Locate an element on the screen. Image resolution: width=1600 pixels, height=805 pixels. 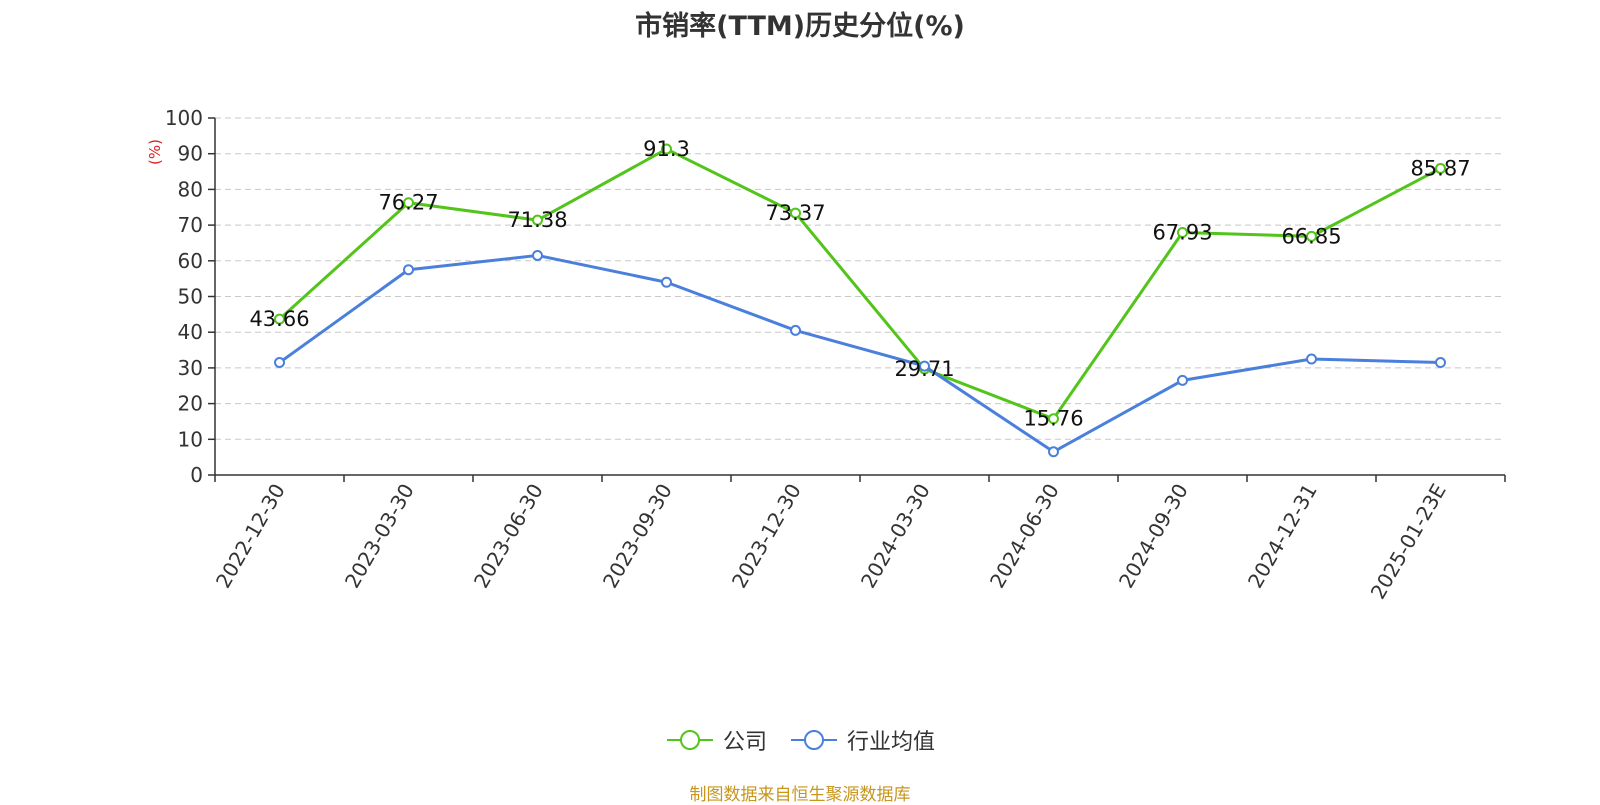
x-tick-label: 2023-12-30 is located at coordinates (766, 536).